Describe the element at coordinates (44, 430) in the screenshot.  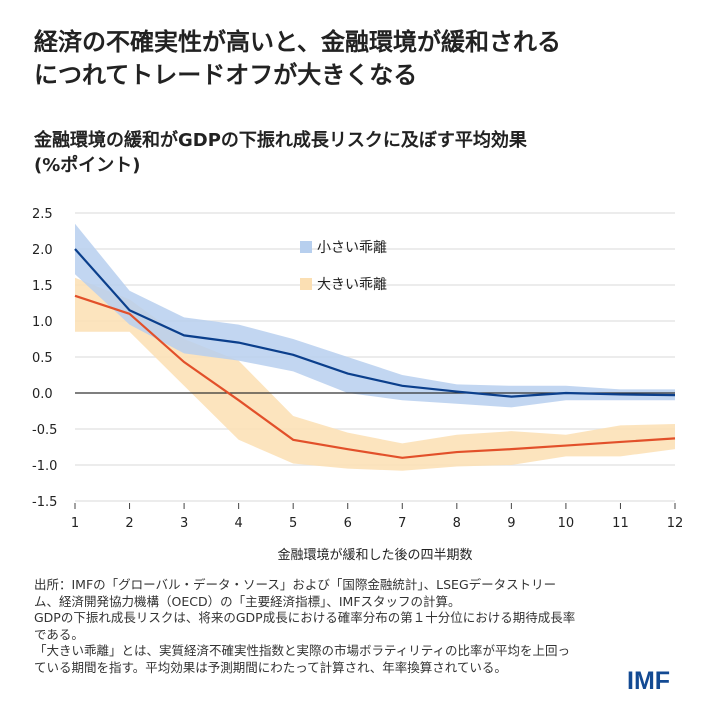
I see `y-tick-label: -0.5` at that location.